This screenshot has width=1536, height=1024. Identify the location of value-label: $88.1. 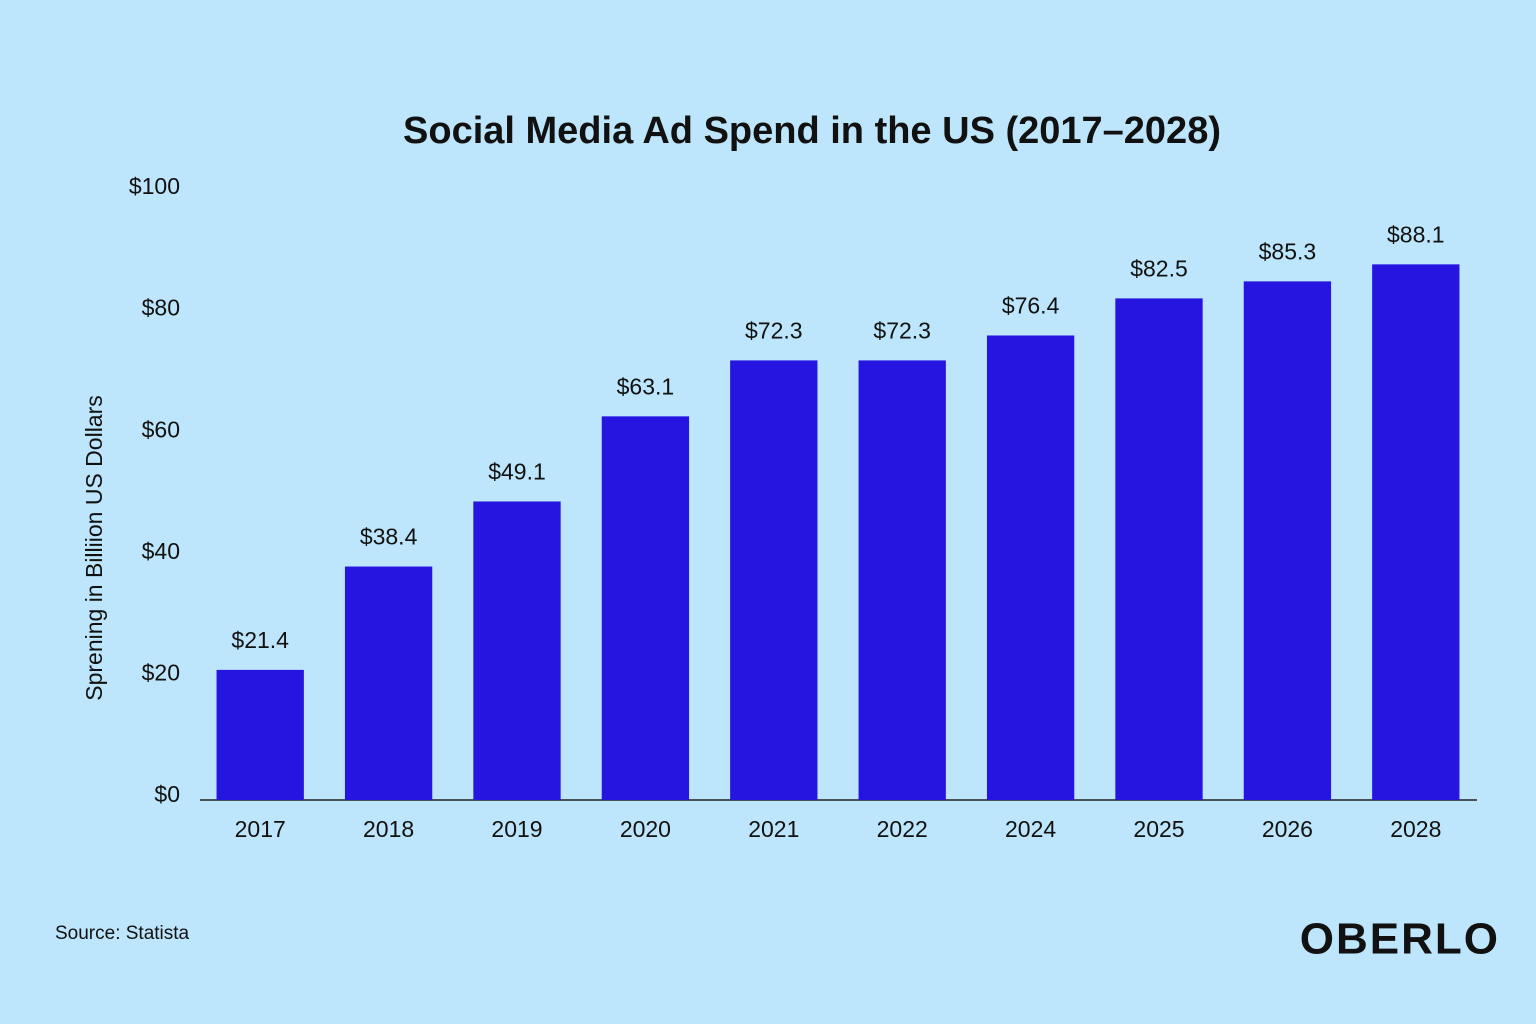
(1416, 234).